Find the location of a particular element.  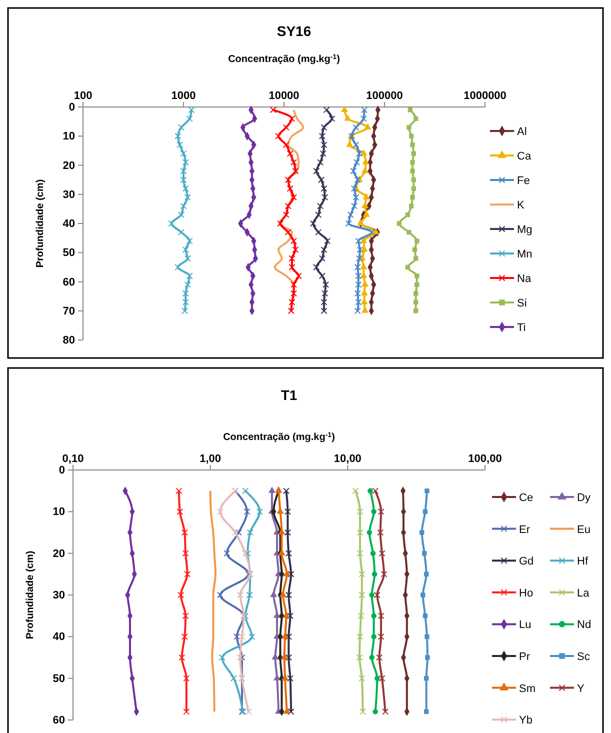

x-tick-label: 1000000 is located at coordinates (485, 96).